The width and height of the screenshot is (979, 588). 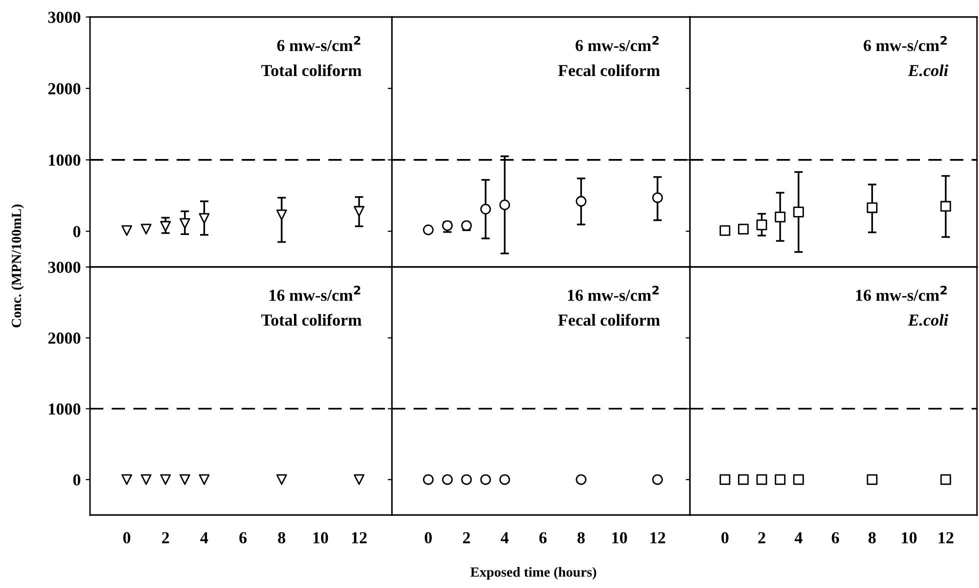 What do you see at coordinates (533, 573) in the screenshot?
I see `x-axis-title: Exposed time (hours)` at bounding box center [533, 573].